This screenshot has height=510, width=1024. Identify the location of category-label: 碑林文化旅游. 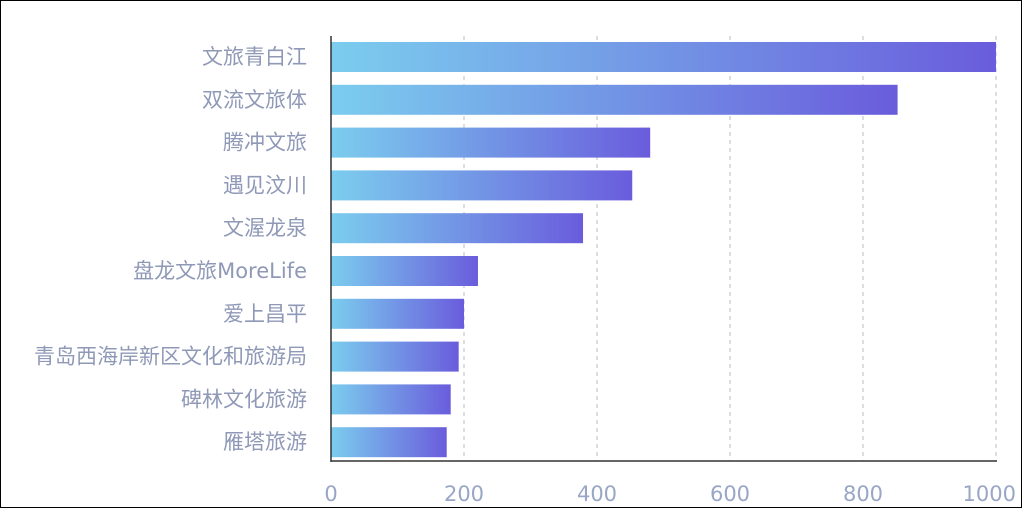
(244, 399).